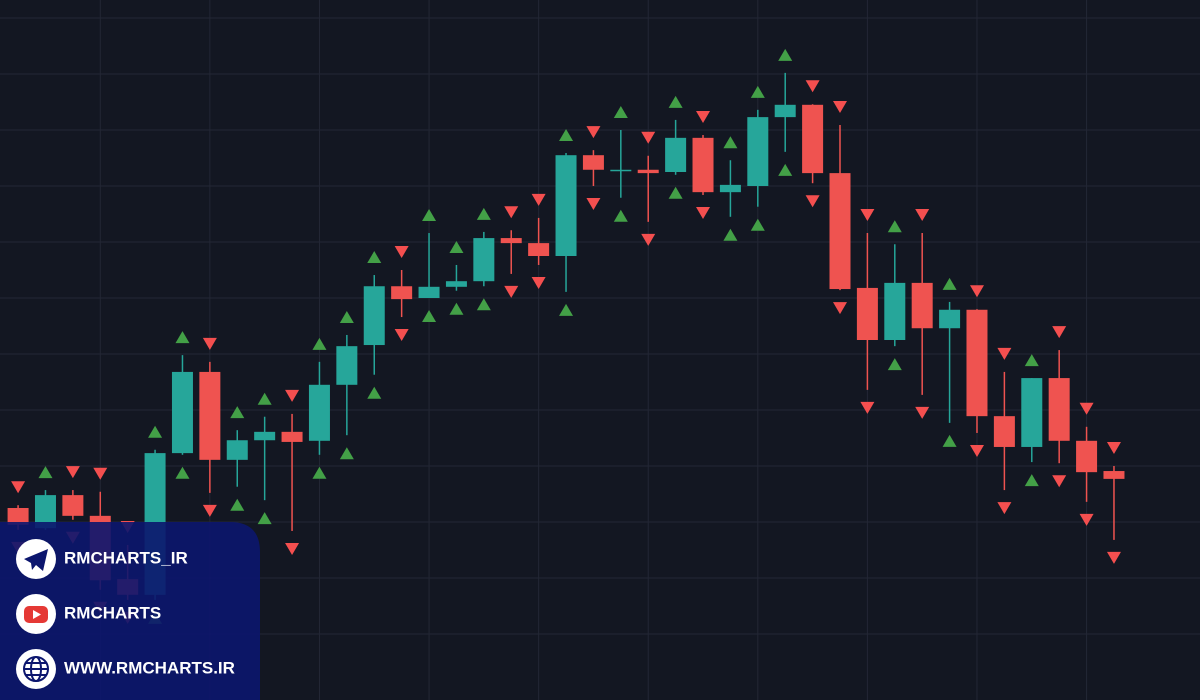 This screenshot has width=1200, height=700. Describe the element at coordinates (37, 614) in the screenshot. I see `youtube-play` at that location.